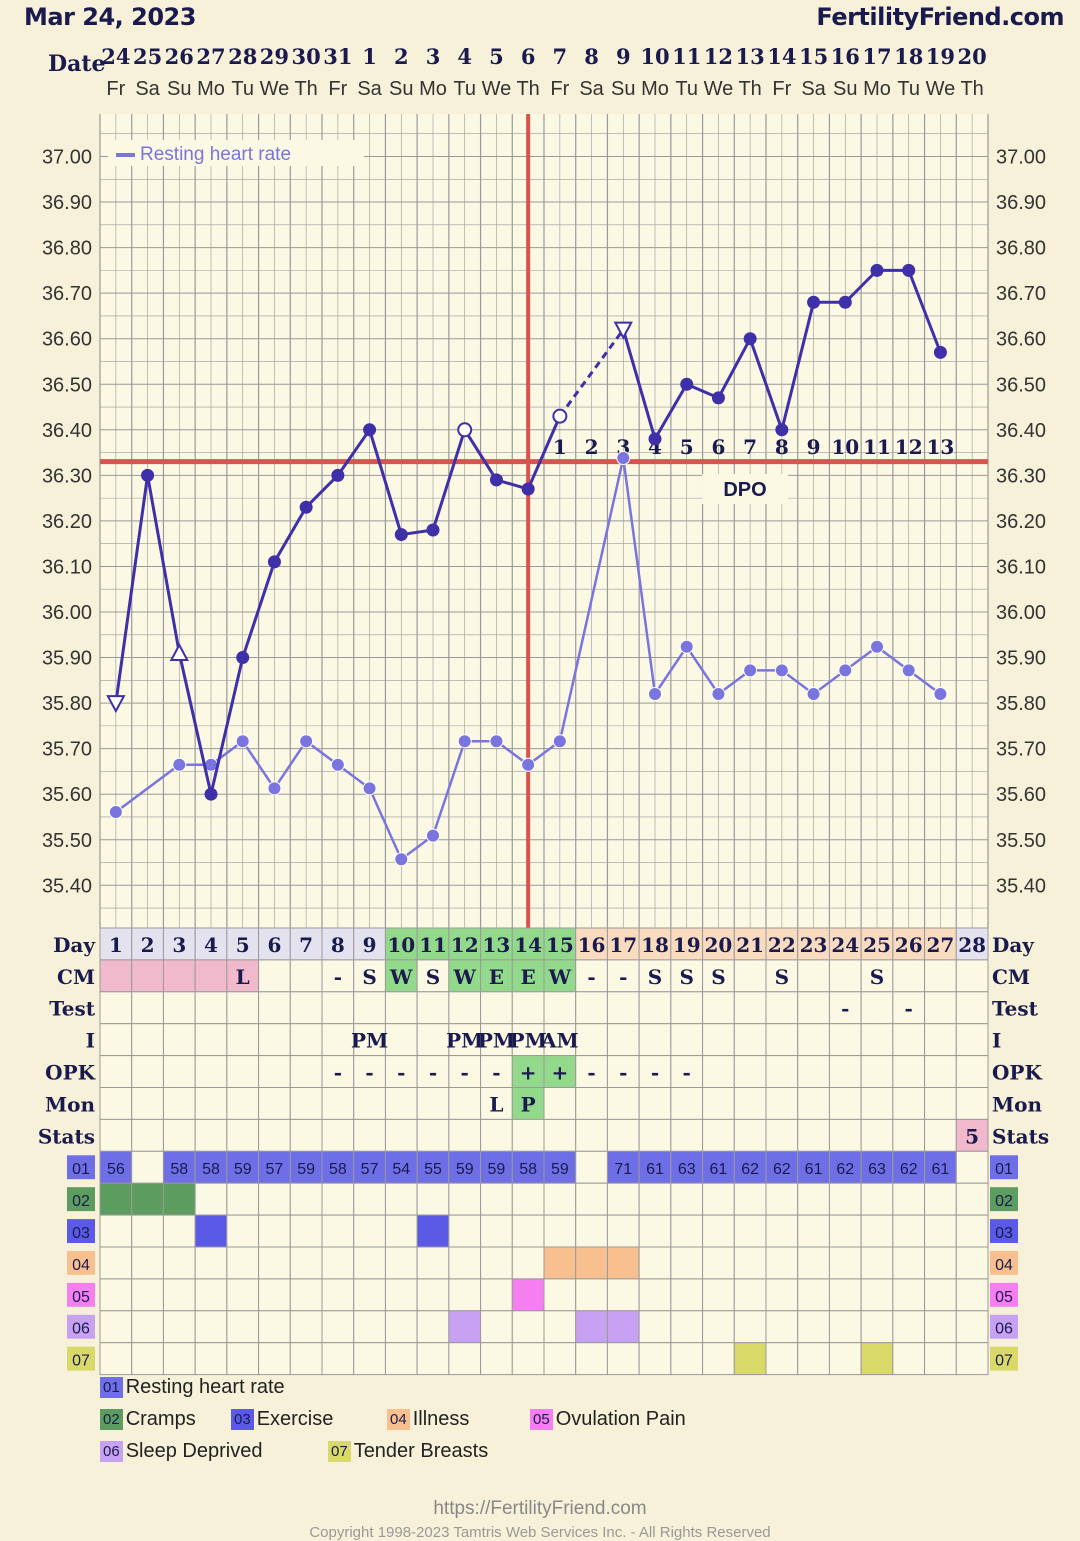 This screenshot has height=1541, width=1080. What do you see at coordinates (81, 1199) in the screenshot?
I see `symptom-code-badge-left` at bounding box center [81, 1199].